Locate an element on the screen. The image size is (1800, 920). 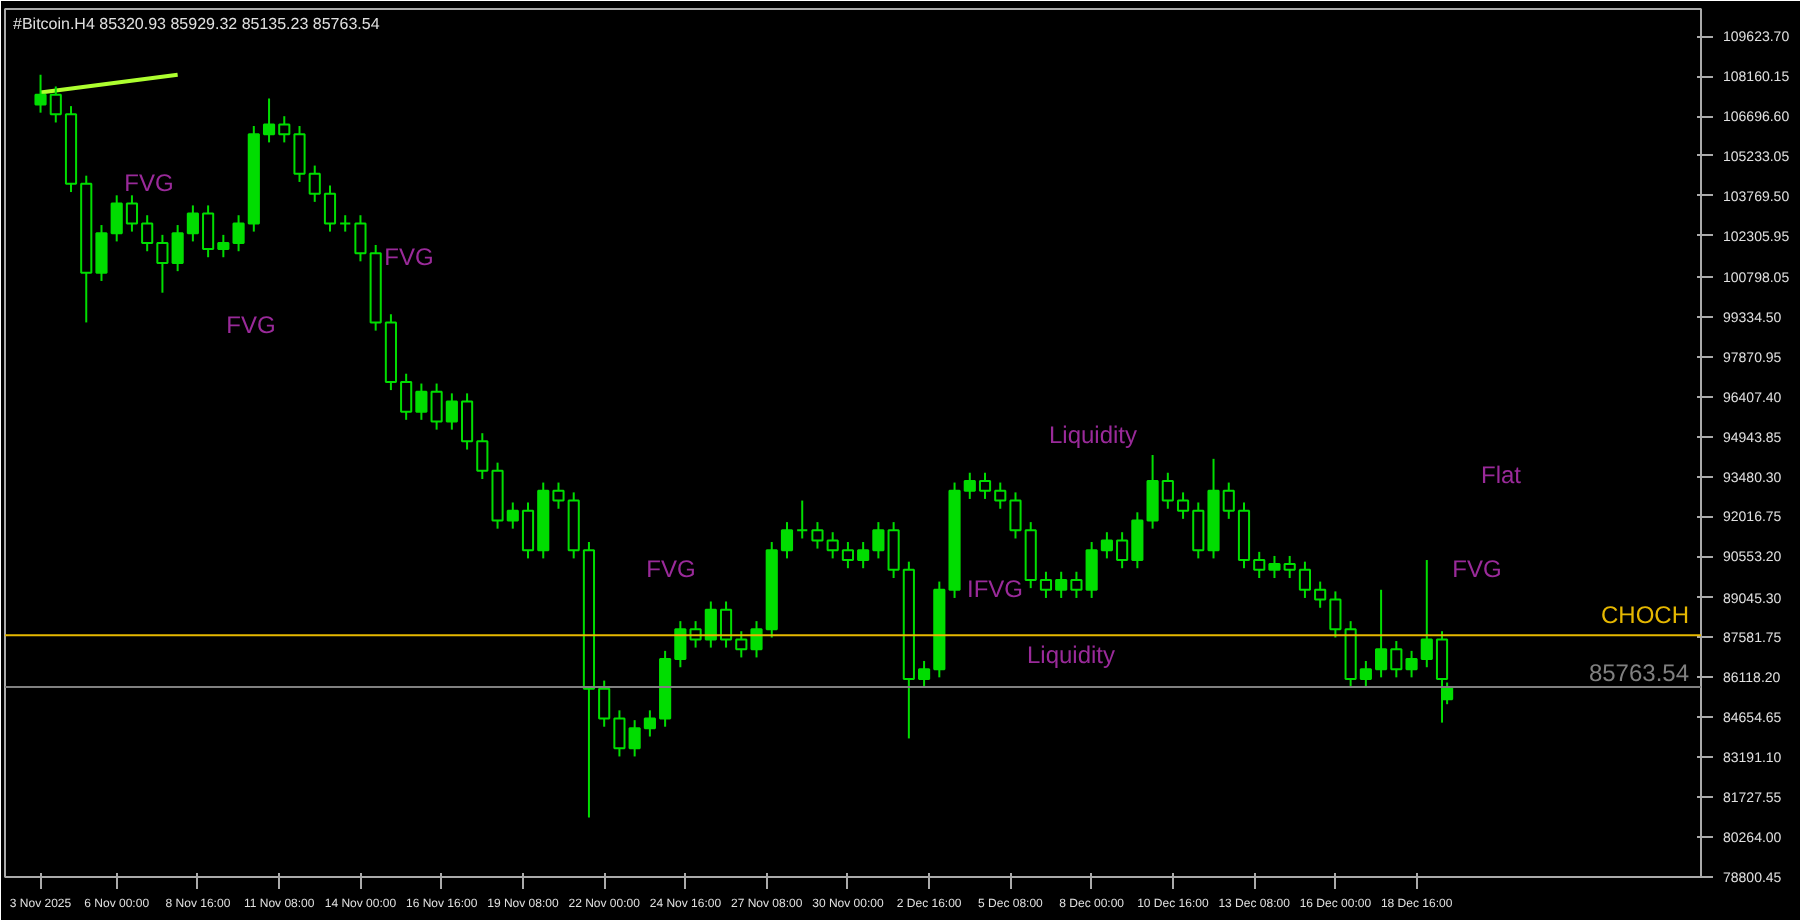
chart-title: #Bitcoin.H4 85320.93 85929.32 85135.23 85763.54 is located at coordinates (197, 24).